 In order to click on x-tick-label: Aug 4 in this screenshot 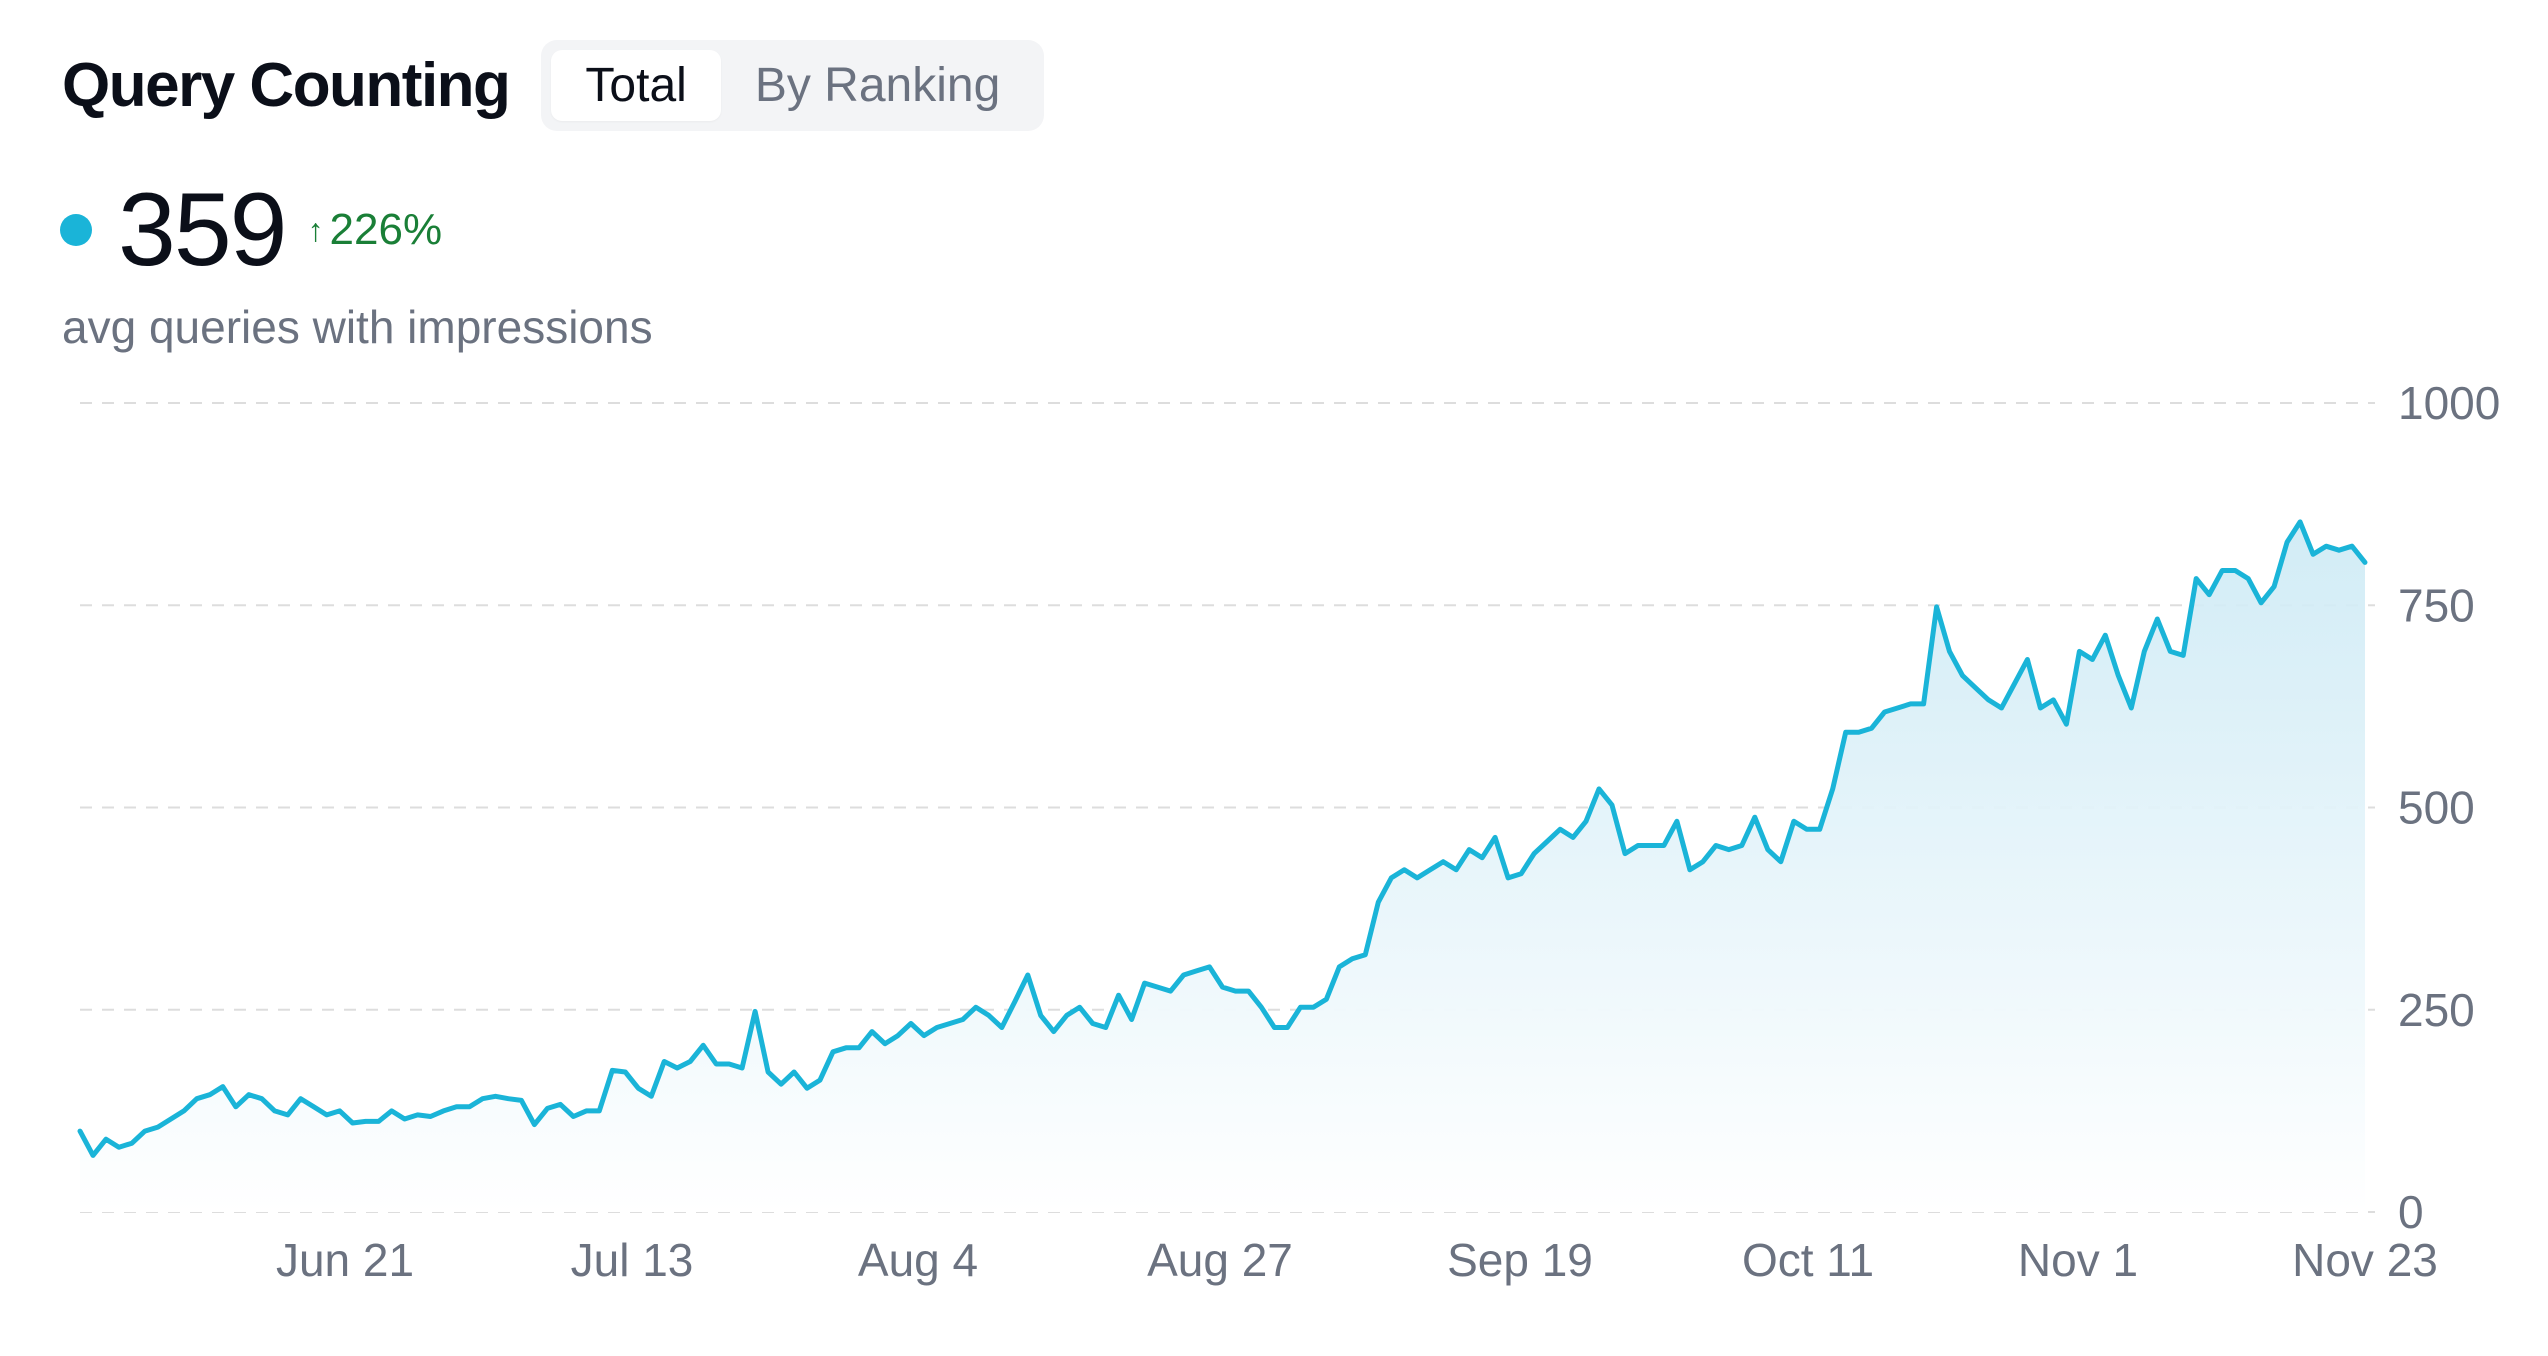, I will do `click(918, 1260)`.